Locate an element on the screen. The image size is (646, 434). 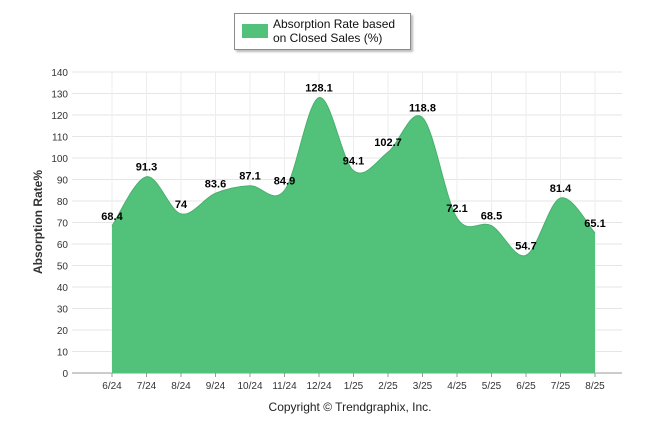
data-label: 91.3 is located at coordinates (146, 168).